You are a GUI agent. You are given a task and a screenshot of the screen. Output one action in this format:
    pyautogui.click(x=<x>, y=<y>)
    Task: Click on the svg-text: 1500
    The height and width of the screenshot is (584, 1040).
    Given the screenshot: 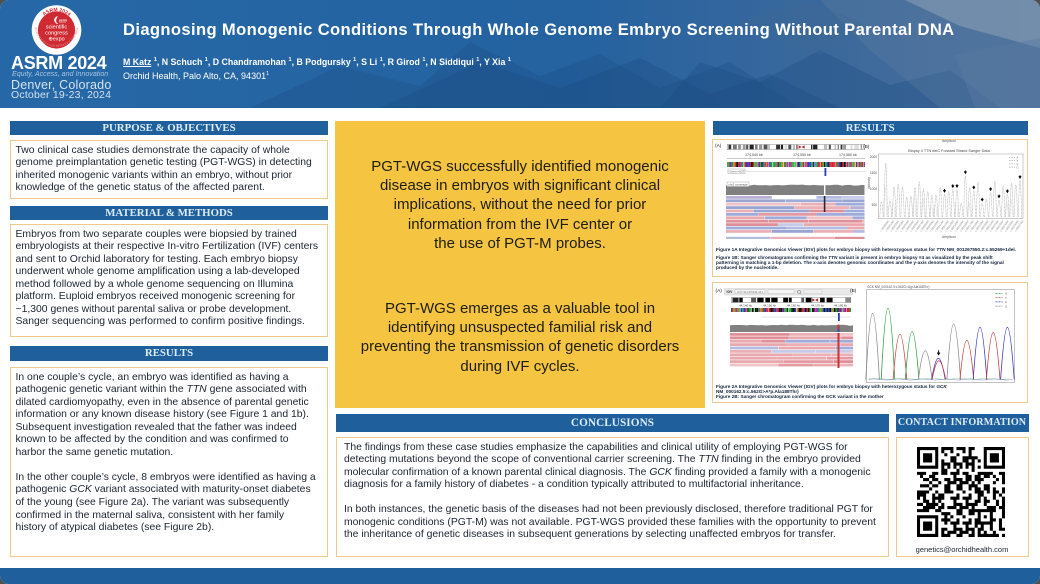 What is the action you would take?
    pyautogui.click(x=873, y=173)
    